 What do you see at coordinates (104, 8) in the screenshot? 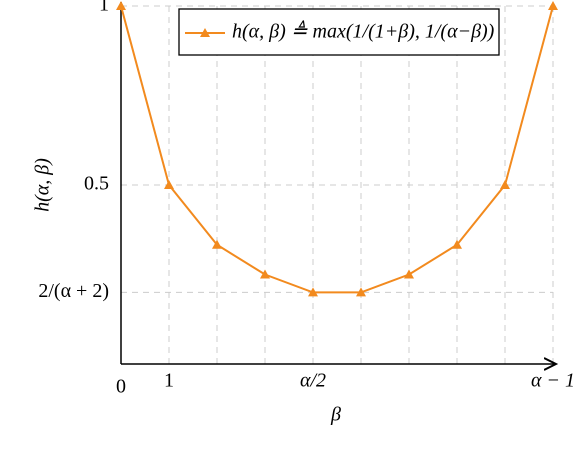
I see `y-tick-label: 1` at bounding box center [104, 8].